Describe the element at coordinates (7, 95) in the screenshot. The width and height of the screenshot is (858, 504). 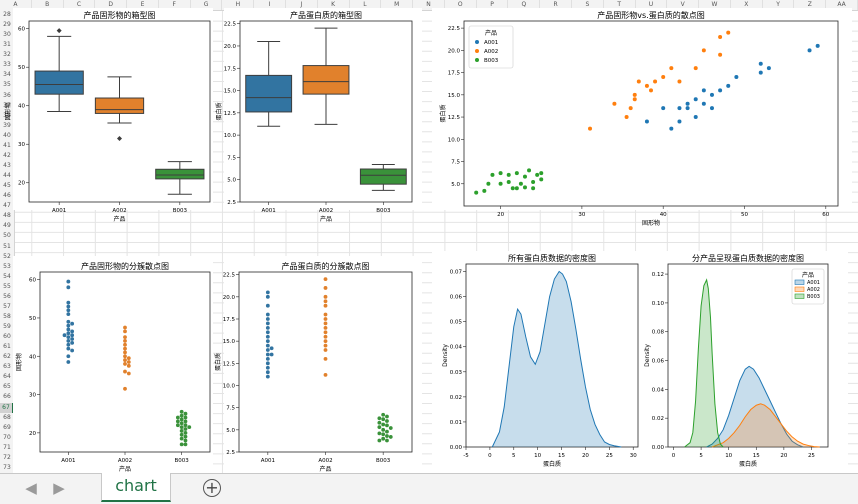
I see `row-header-36: 36` at that location.